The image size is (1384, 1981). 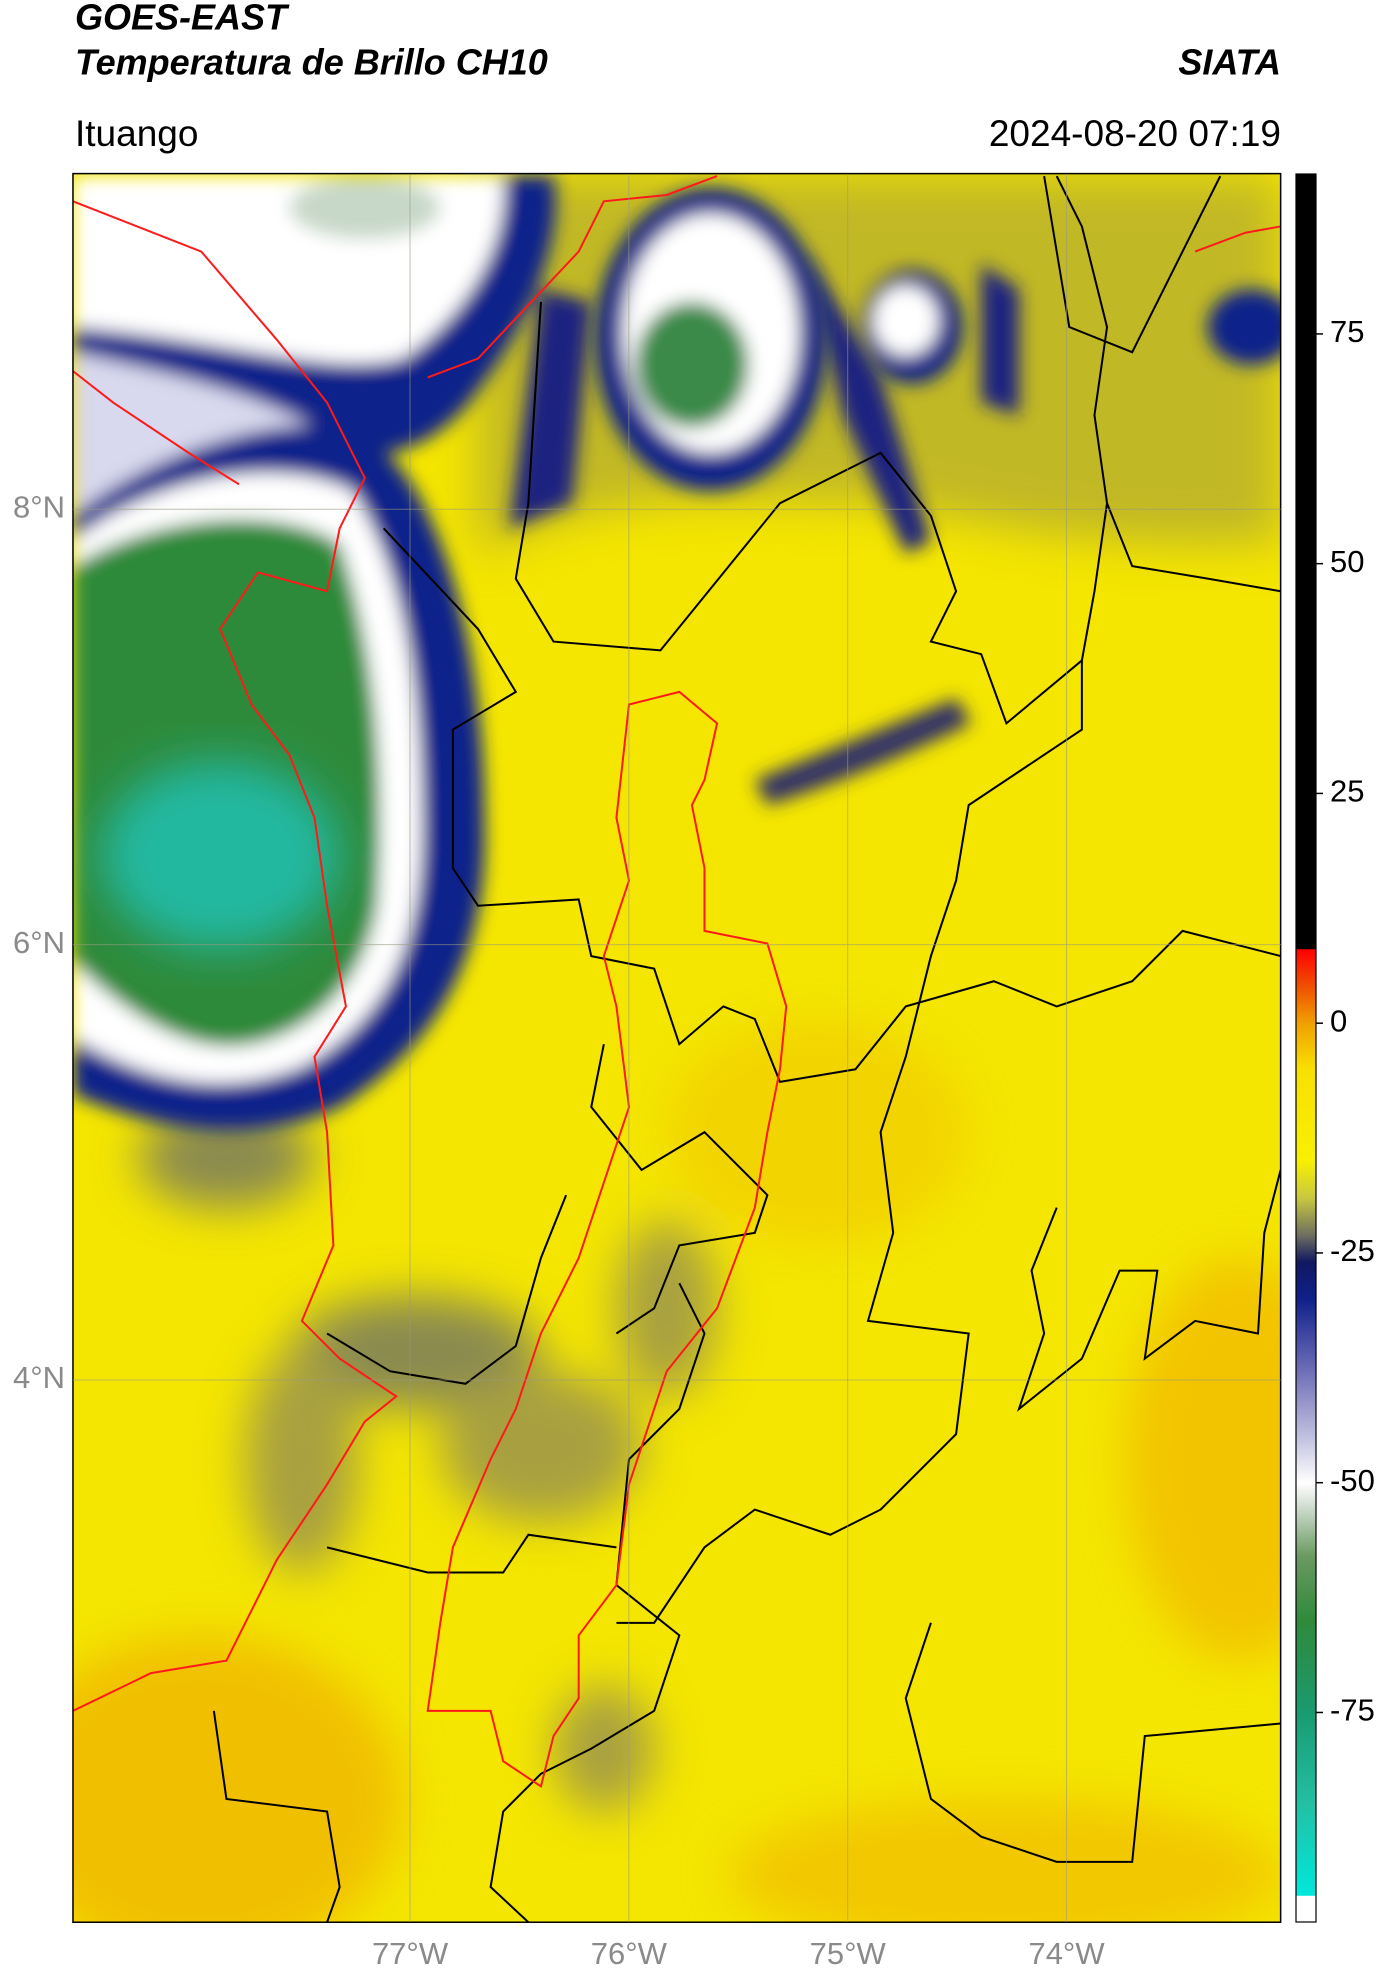 I want to click on y-tick-label: 8°N, so click(x=39, y=506).